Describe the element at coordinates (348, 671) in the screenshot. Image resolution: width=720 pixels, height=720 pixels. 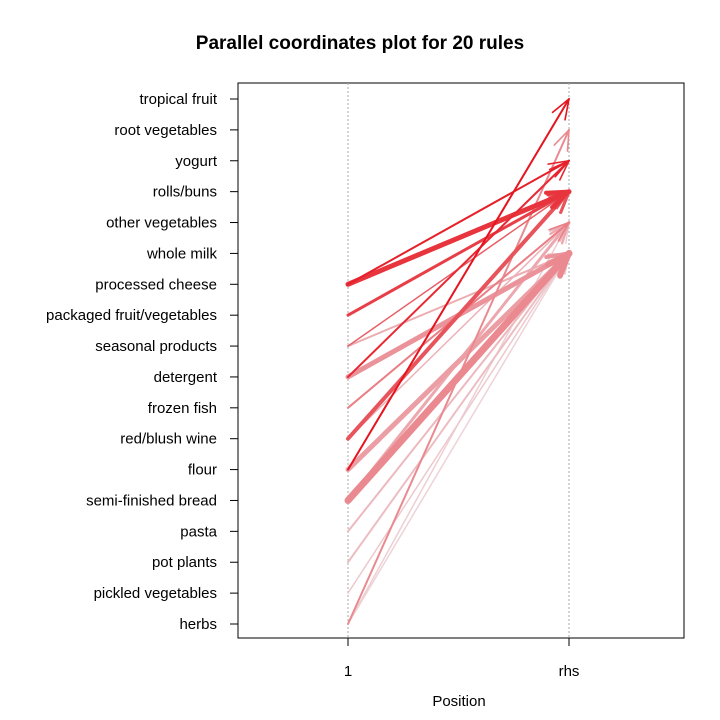
I see `x-tick-label-1: 1` at that location.